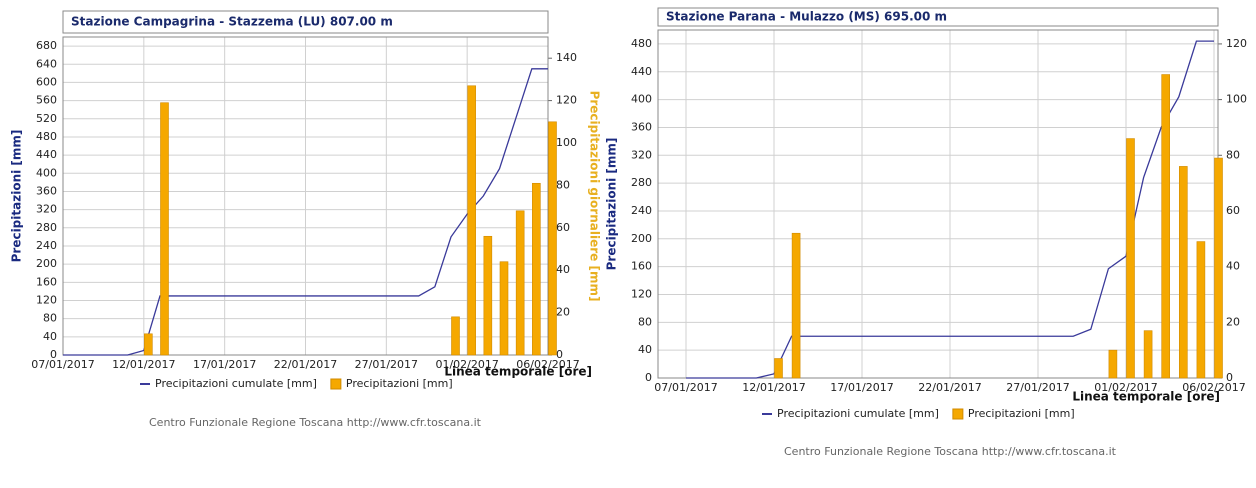 This screenshot has height=488, width=1256. I want to click on y-tick-label: 520, so click(46, 118).